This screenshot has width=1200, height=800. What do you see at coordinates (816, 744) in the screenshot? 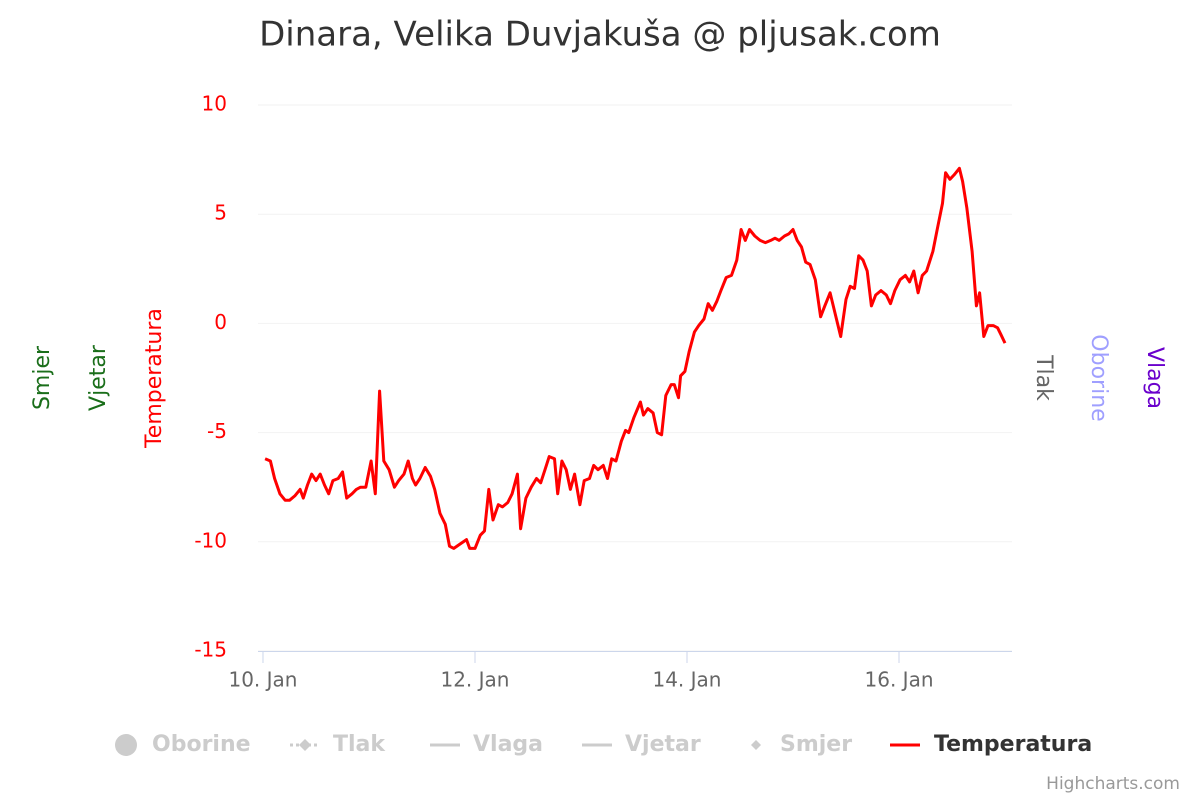
I see `legend-label: Smjer` at bounding box center [816, 744].